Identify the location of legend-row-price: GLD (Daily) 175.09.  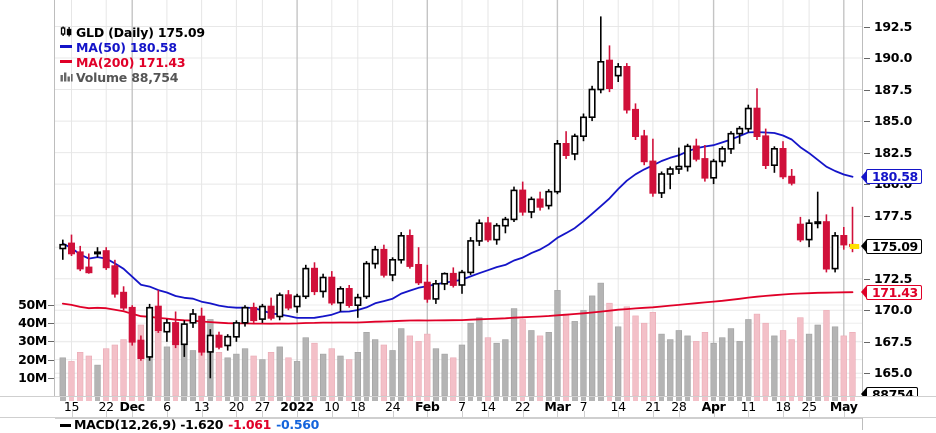
(132, 32).